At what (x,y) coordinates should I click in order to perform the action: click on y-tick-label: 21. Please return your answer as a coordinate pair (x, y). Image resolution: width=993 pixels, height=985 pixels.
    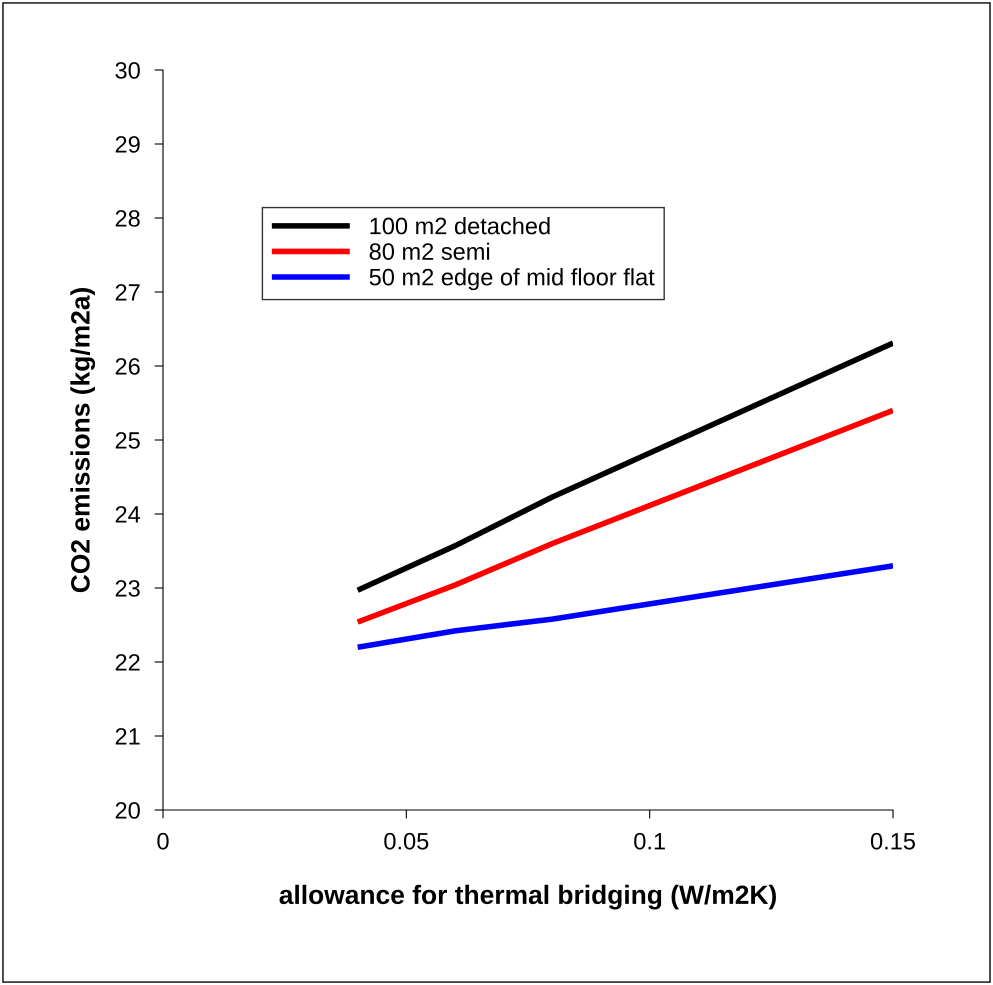
    Looking at the image, I should click on (128, 736).